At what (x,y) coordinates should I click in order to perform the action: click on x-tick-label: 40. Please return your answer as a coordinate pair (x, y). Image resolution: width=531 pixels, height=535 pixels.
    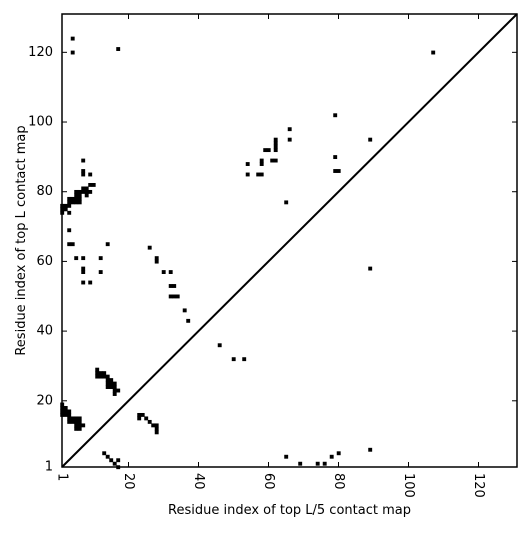
    Looking at the image, I should click on (198, 481).